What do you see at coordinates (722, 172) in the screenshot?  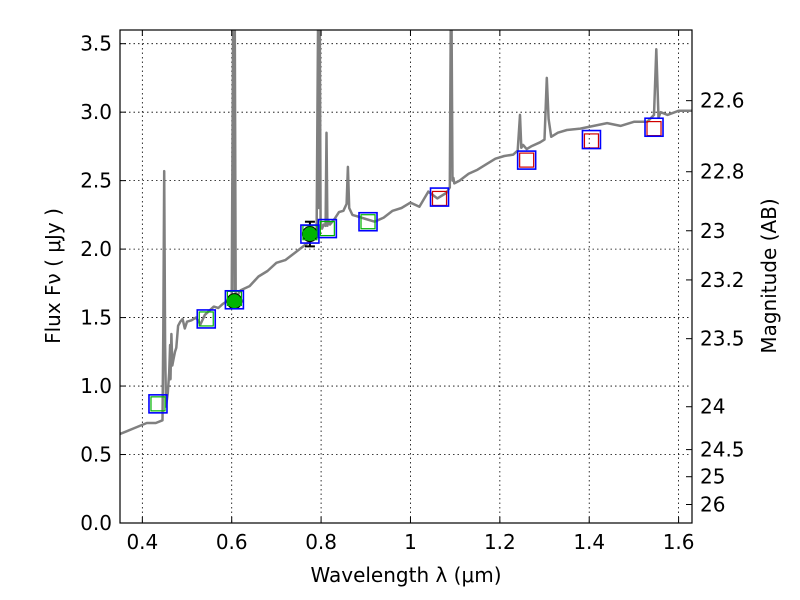 I see `y2-tick-label: 22.8` at bounding box center [722, 172].